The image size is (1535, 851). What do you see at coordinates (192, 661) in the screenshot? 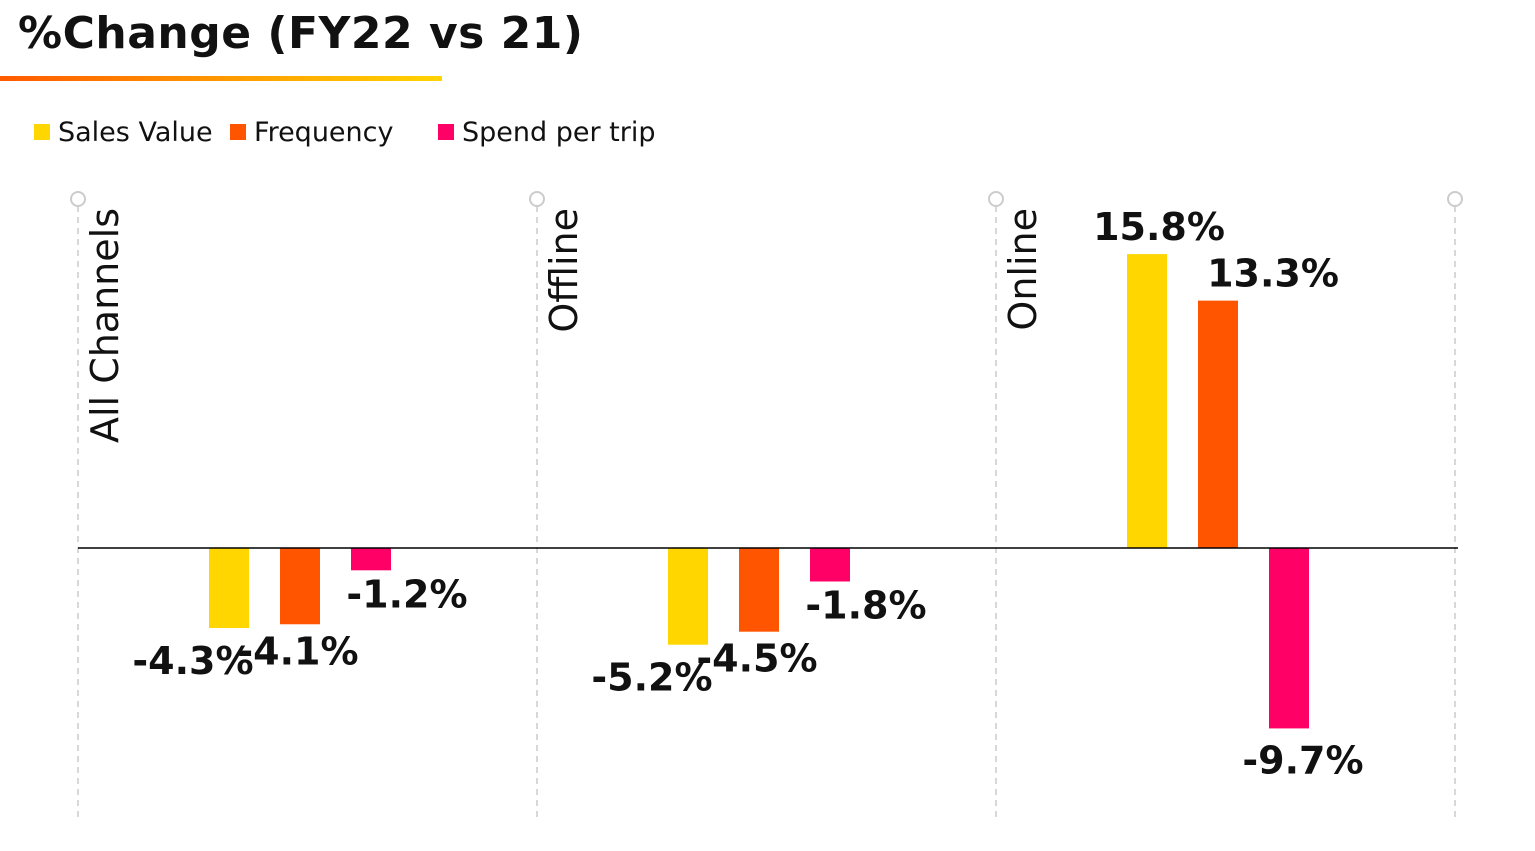
I see `data-label-sales-value-all-channels: -4.3%` at bounding box center [192, 661].